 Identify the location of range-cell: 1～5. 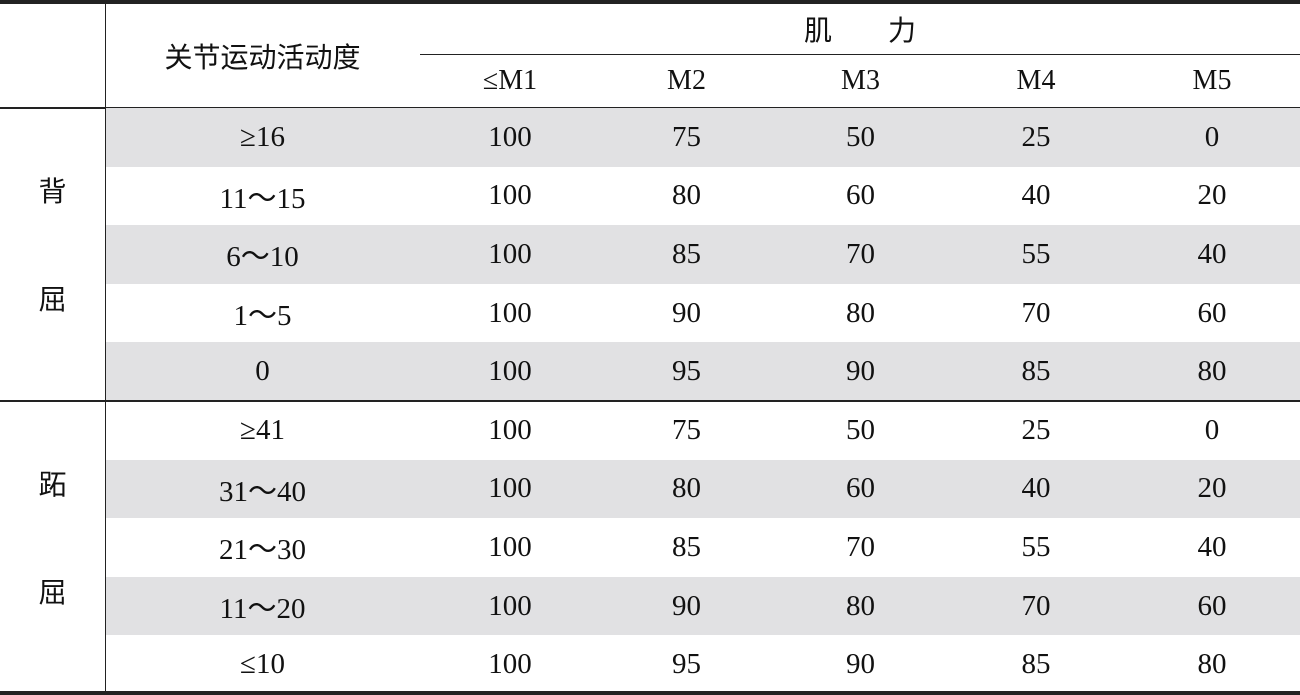
(262, 316).